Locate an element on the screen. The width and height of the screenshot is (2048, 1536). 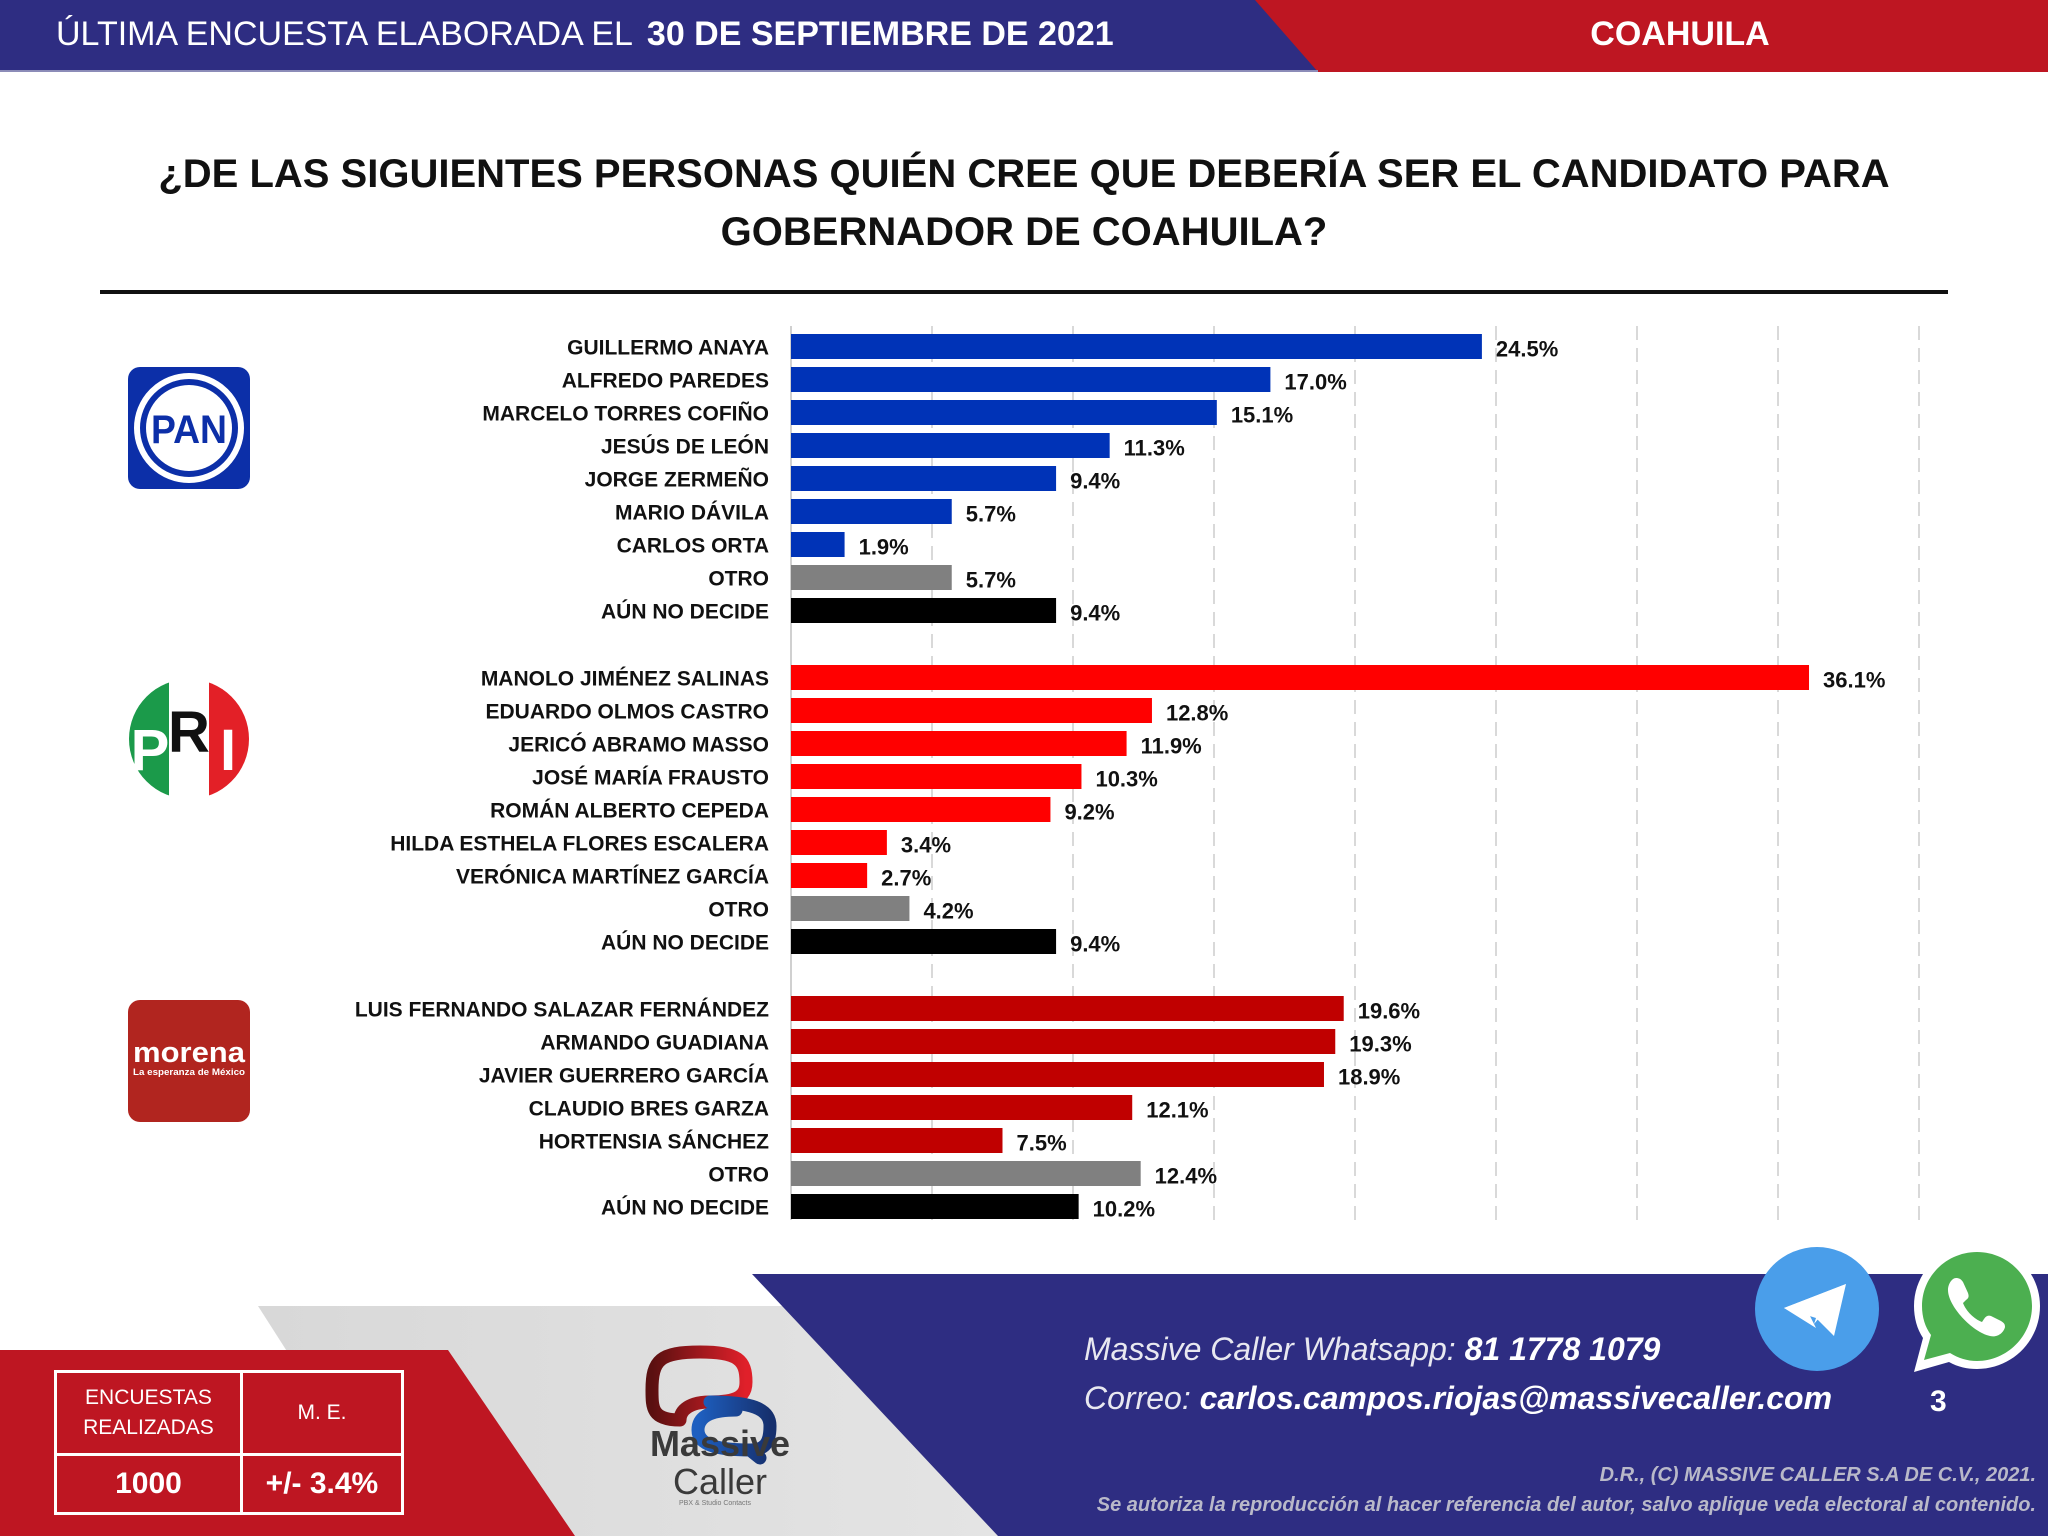
category-label: GUILLERMO ANAYA is located at coordinates (668, 348).